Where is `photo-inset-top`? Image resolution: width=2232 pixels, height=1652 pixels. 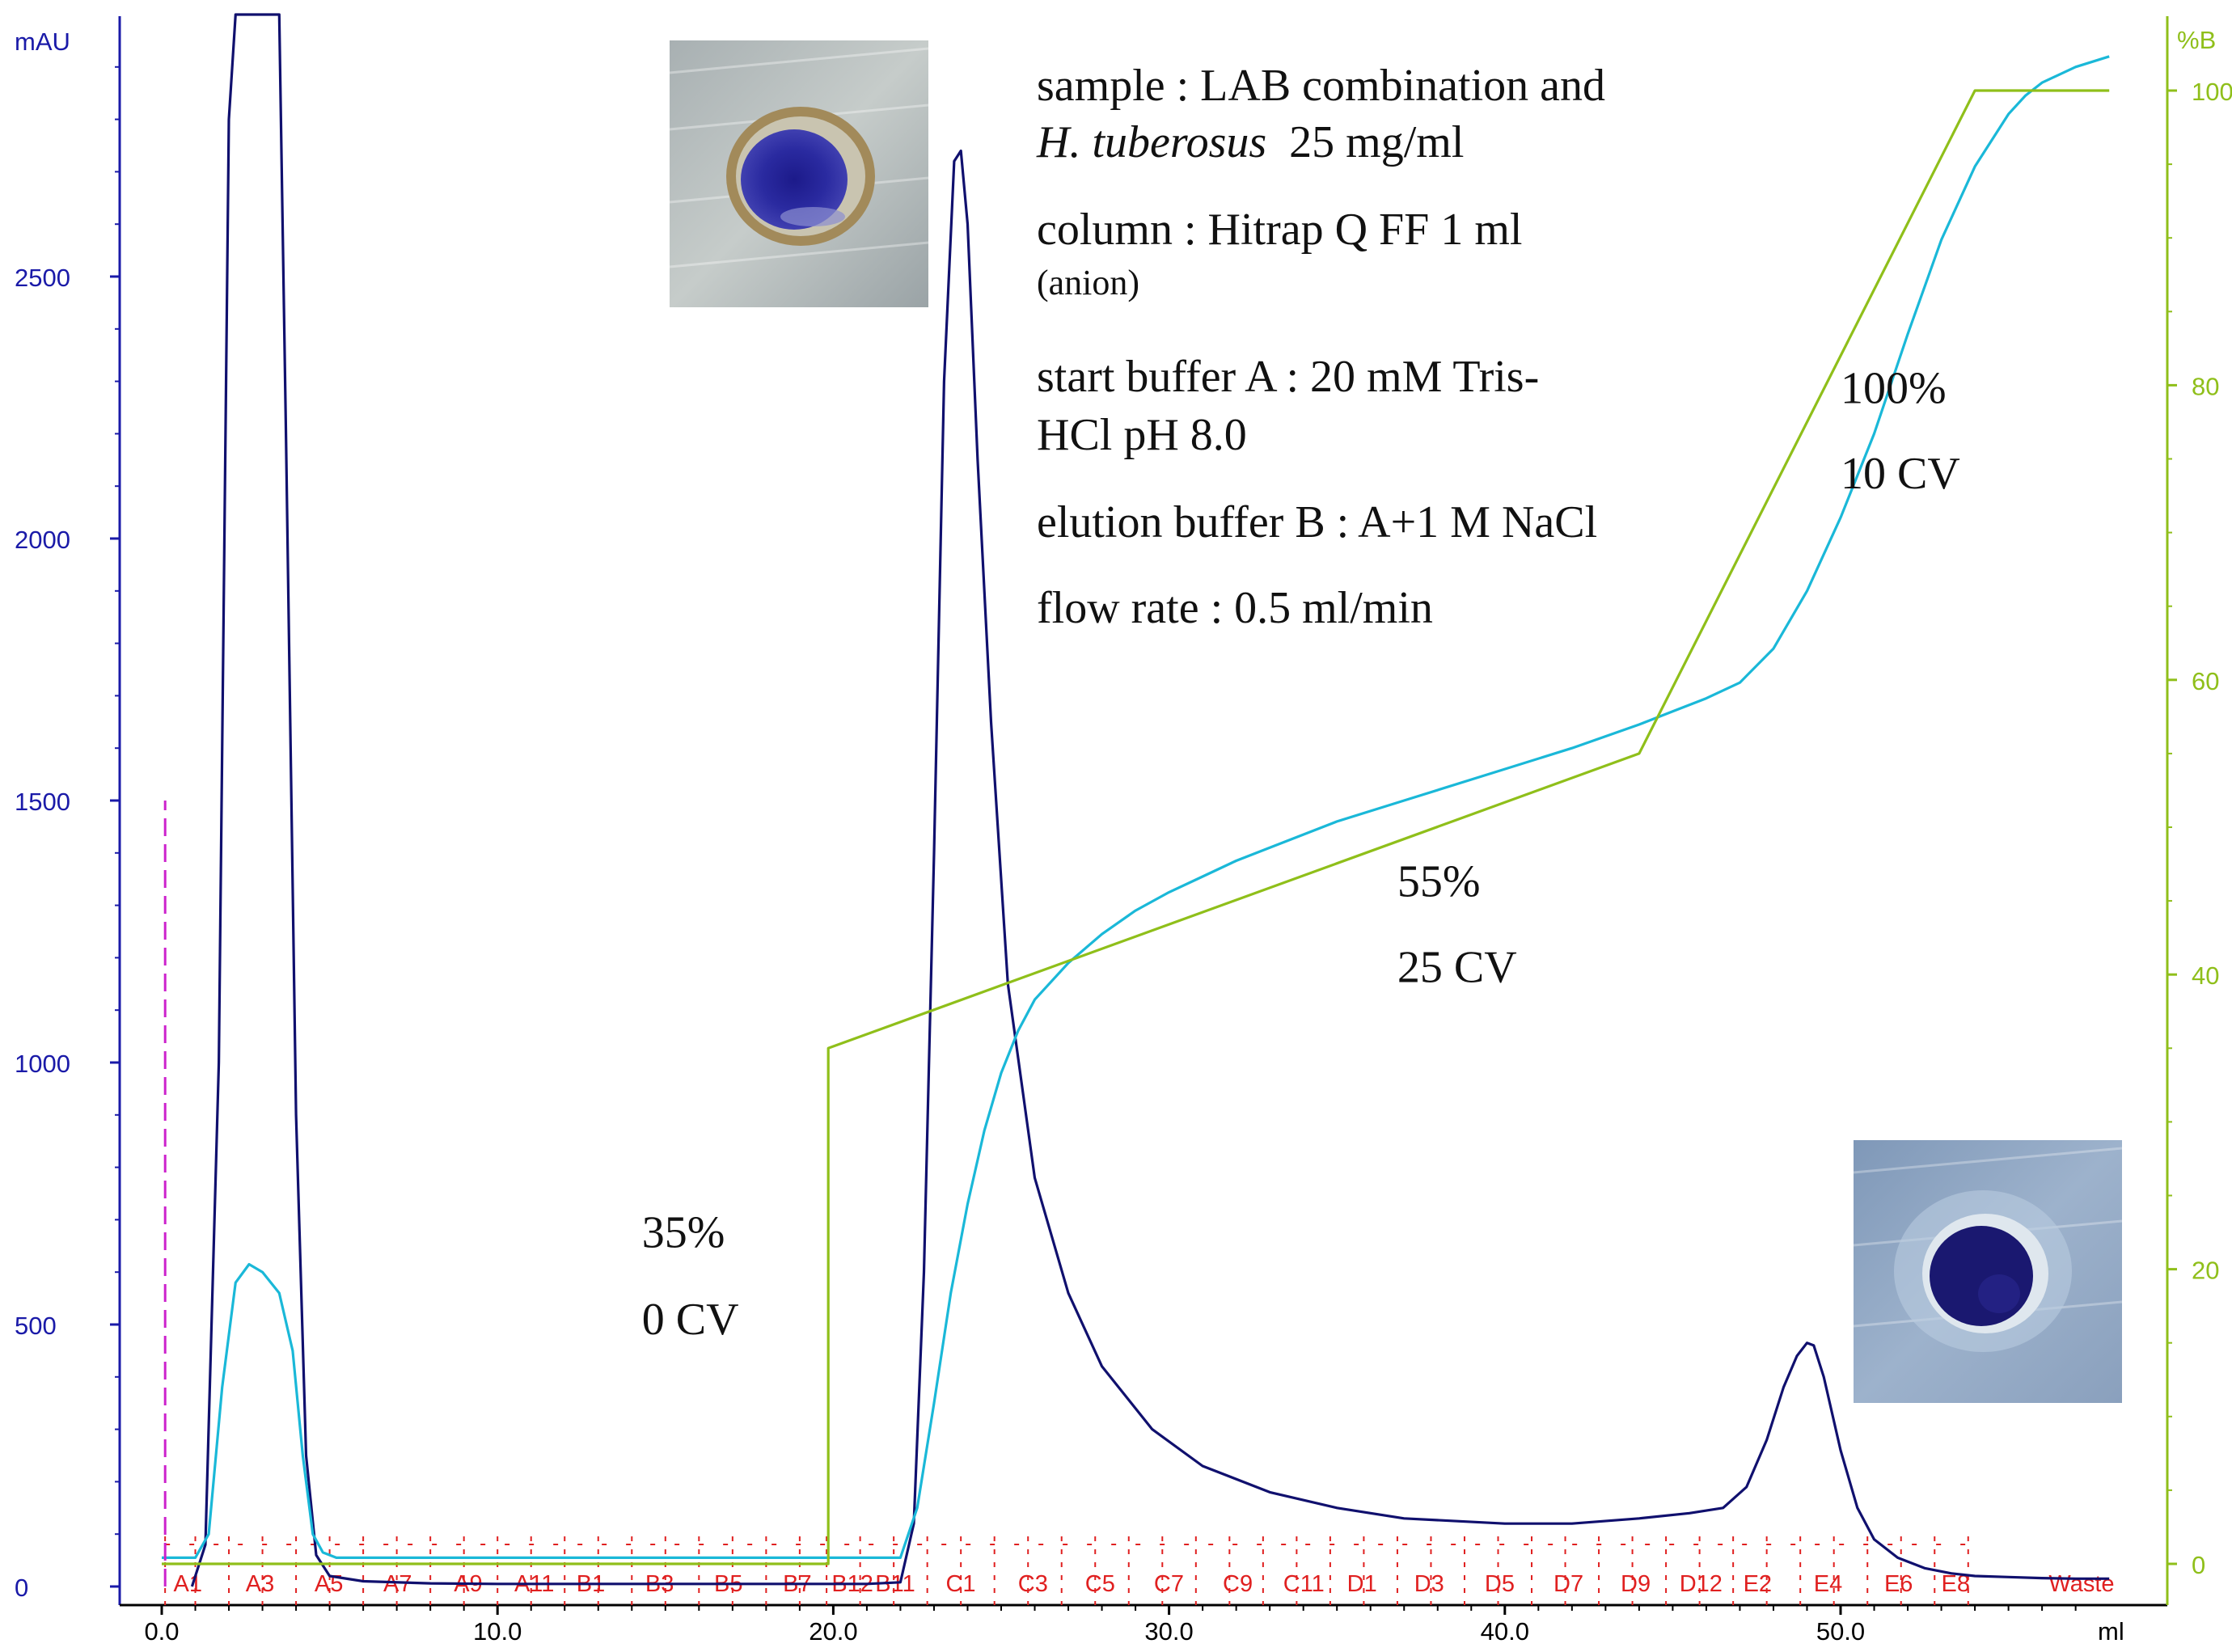 photo-inset-top is located at coordinates (799, 173).